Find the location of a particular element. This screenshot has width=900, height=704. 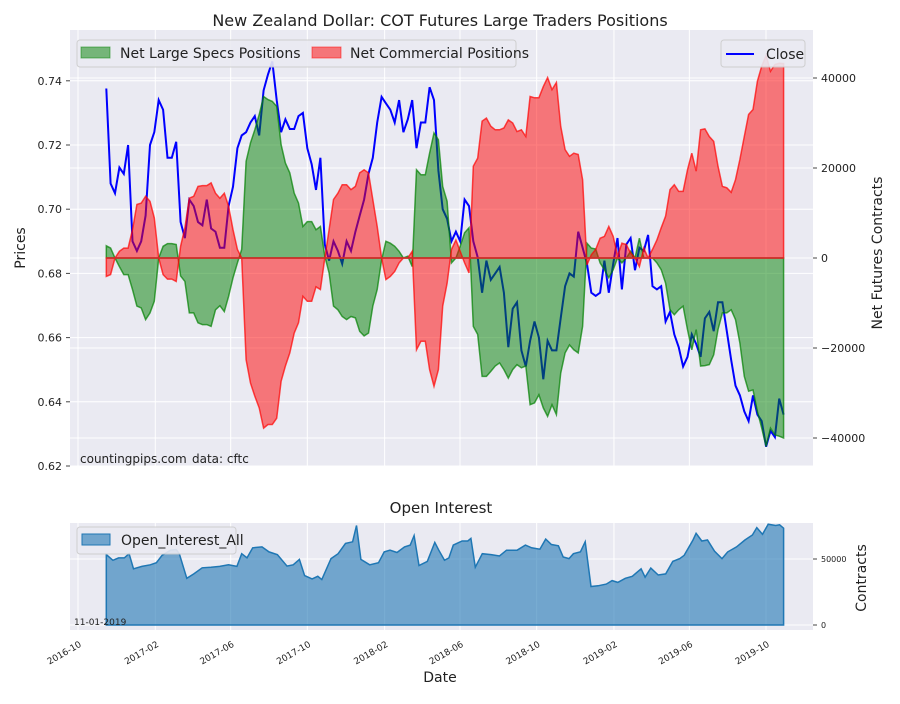

legend-label-close: Close is located at coordinates (785, 55).